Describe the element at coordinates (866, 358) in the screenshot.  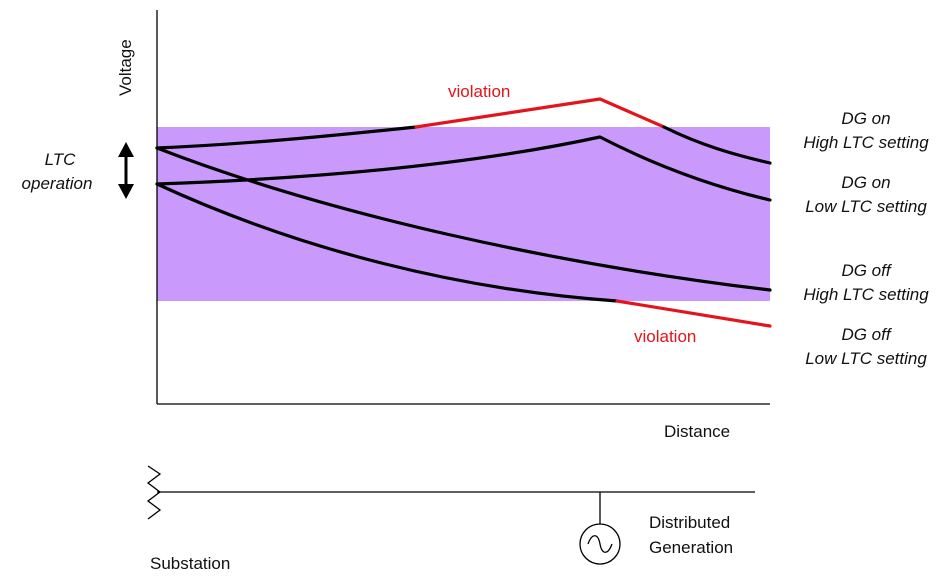
I see `curve-label-4-line2: Low LTC setting` at that location.